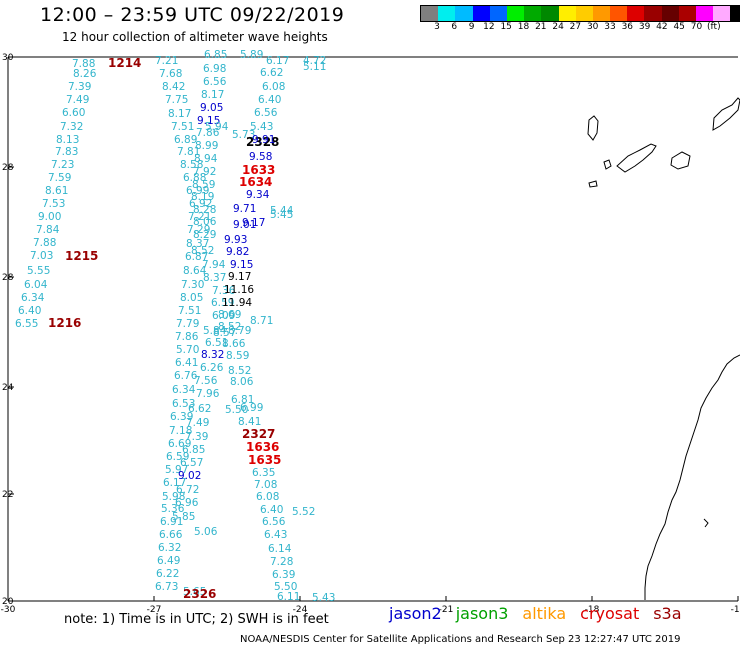  I want to click on island-la-palma, so click(593, 128).